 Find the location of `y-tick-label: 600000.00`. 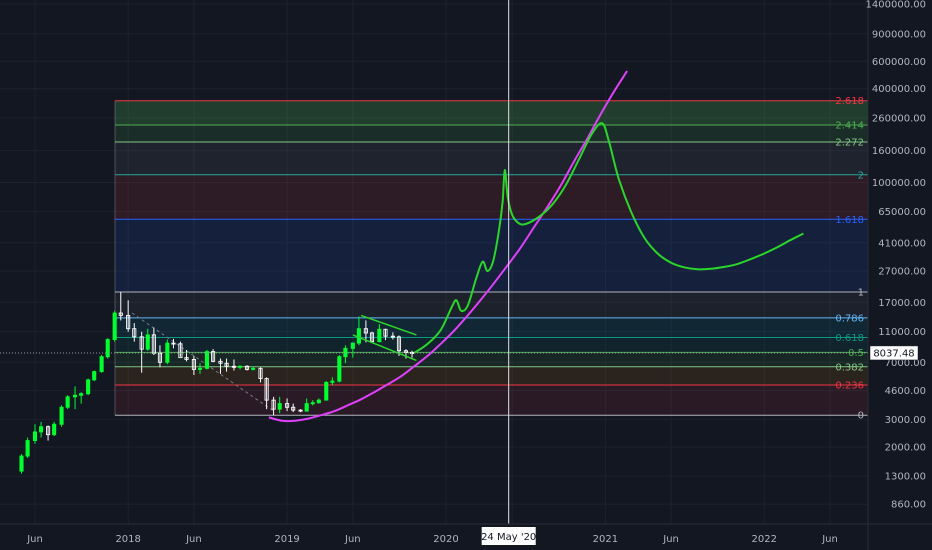

y-tick-label: 600000.00 is located at coordinates (899, 62).